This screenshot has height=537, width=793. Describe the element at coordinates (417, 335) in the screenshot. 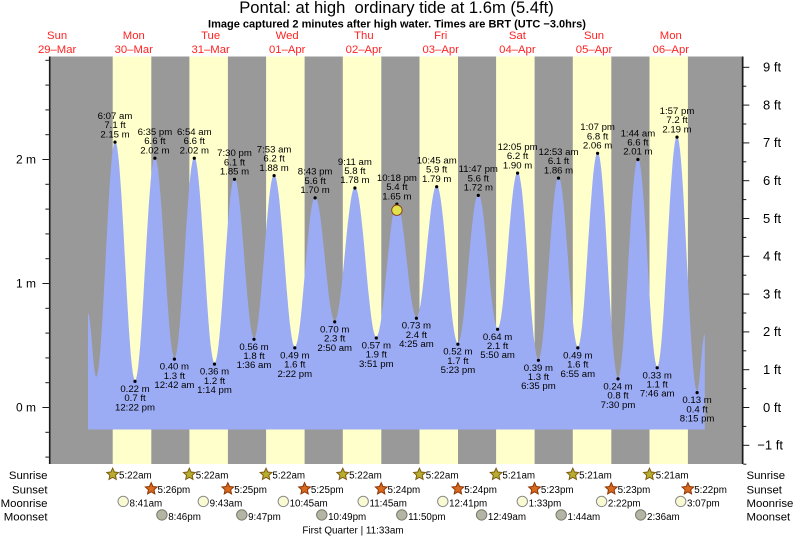

I see `svg-text: 2.4 ft` at that location.